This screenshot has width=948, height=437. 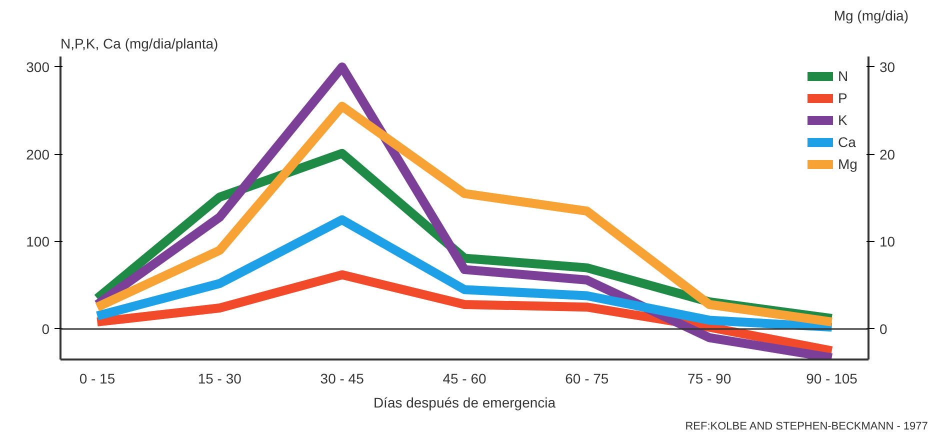 I want to click on x-tick-label: 30 - 45, so click(x=342, y=378).